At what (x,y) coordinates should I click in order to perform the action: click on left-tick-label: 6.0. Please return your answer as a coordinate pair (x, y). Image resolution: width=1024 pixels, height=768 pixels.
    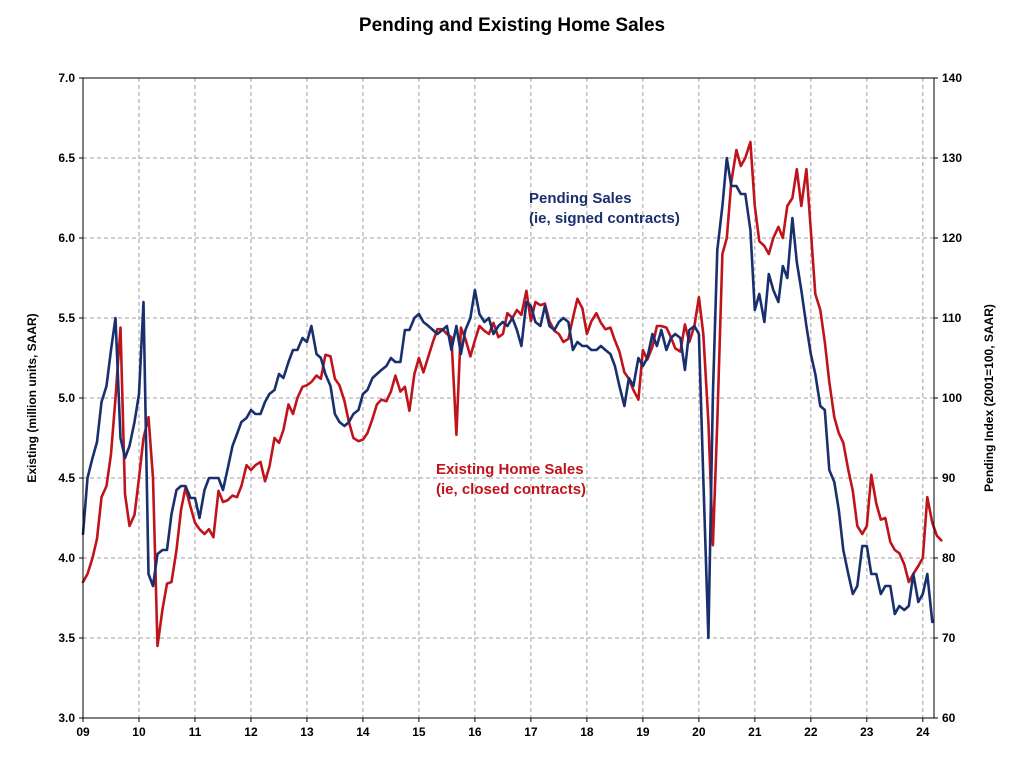
    Looking at the image, I should click on (66, 238).